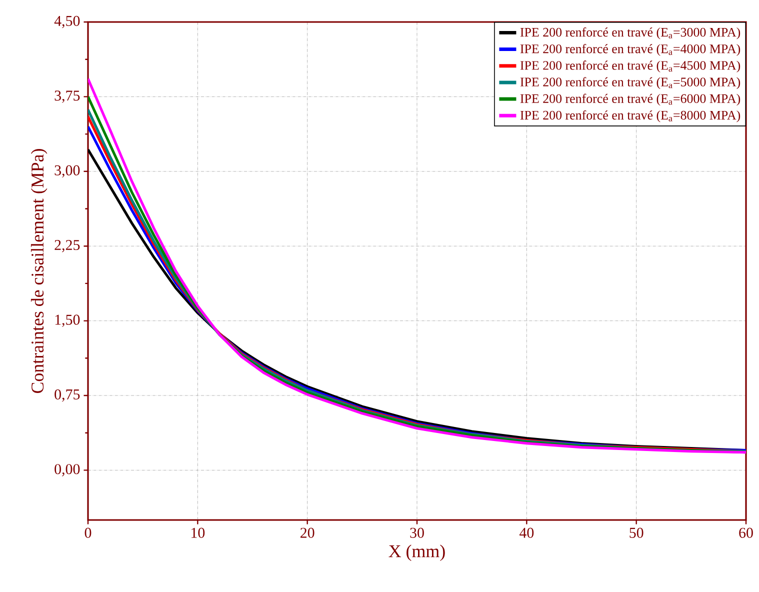  What do you see at coordinates (417, 533) in the screenshot?
I see `x-tick-label: 30` at bounding box center [417, 533].